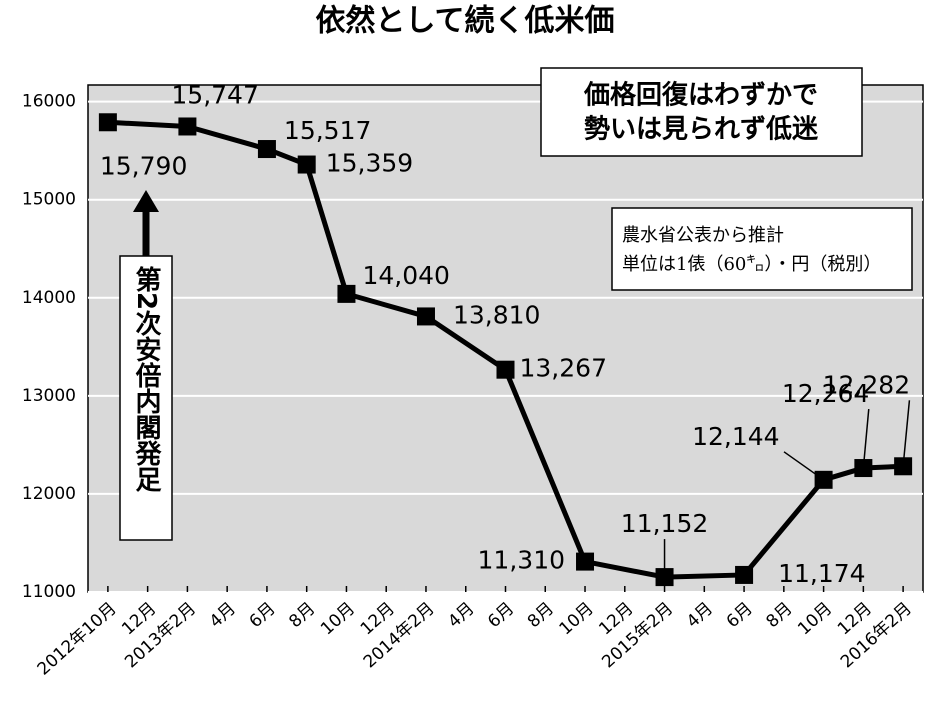 This screenshot has width=930, height=708. I want to click on value-label: 15,790, so click(143, 165).